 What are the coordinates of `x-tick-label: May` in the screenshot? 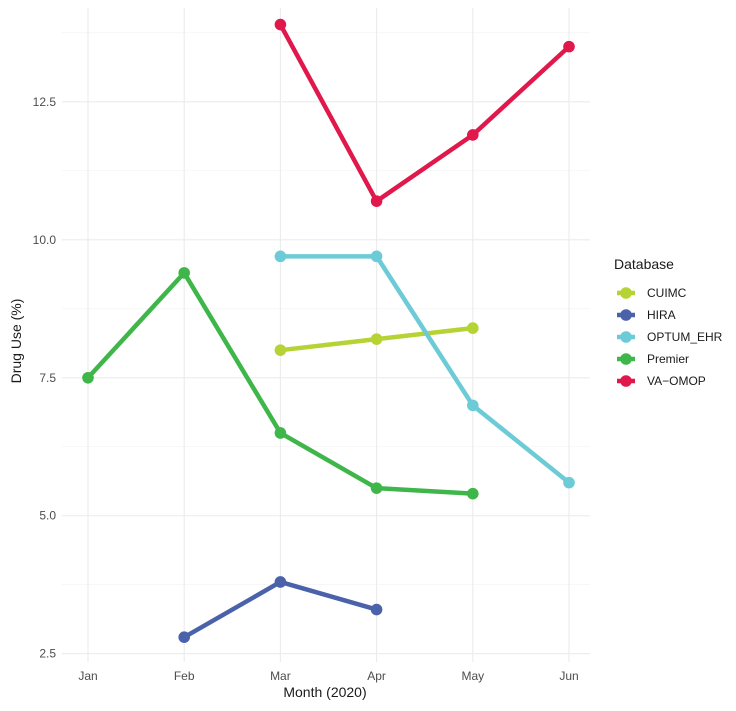 It's located at (472, 676).